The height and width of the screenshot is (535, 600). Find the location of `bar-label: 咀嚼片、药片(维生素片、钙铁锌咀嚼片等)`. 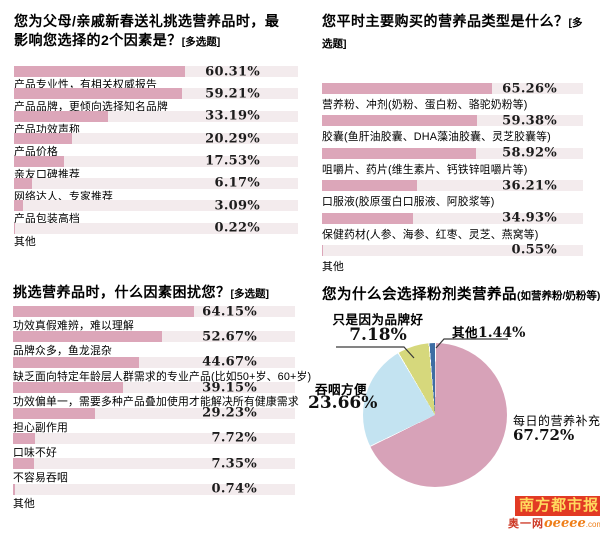

bar-label: 咀嚼片、药片(维生素片、钙铁锌咀嚼片等) is located at coordinates (425, 169).